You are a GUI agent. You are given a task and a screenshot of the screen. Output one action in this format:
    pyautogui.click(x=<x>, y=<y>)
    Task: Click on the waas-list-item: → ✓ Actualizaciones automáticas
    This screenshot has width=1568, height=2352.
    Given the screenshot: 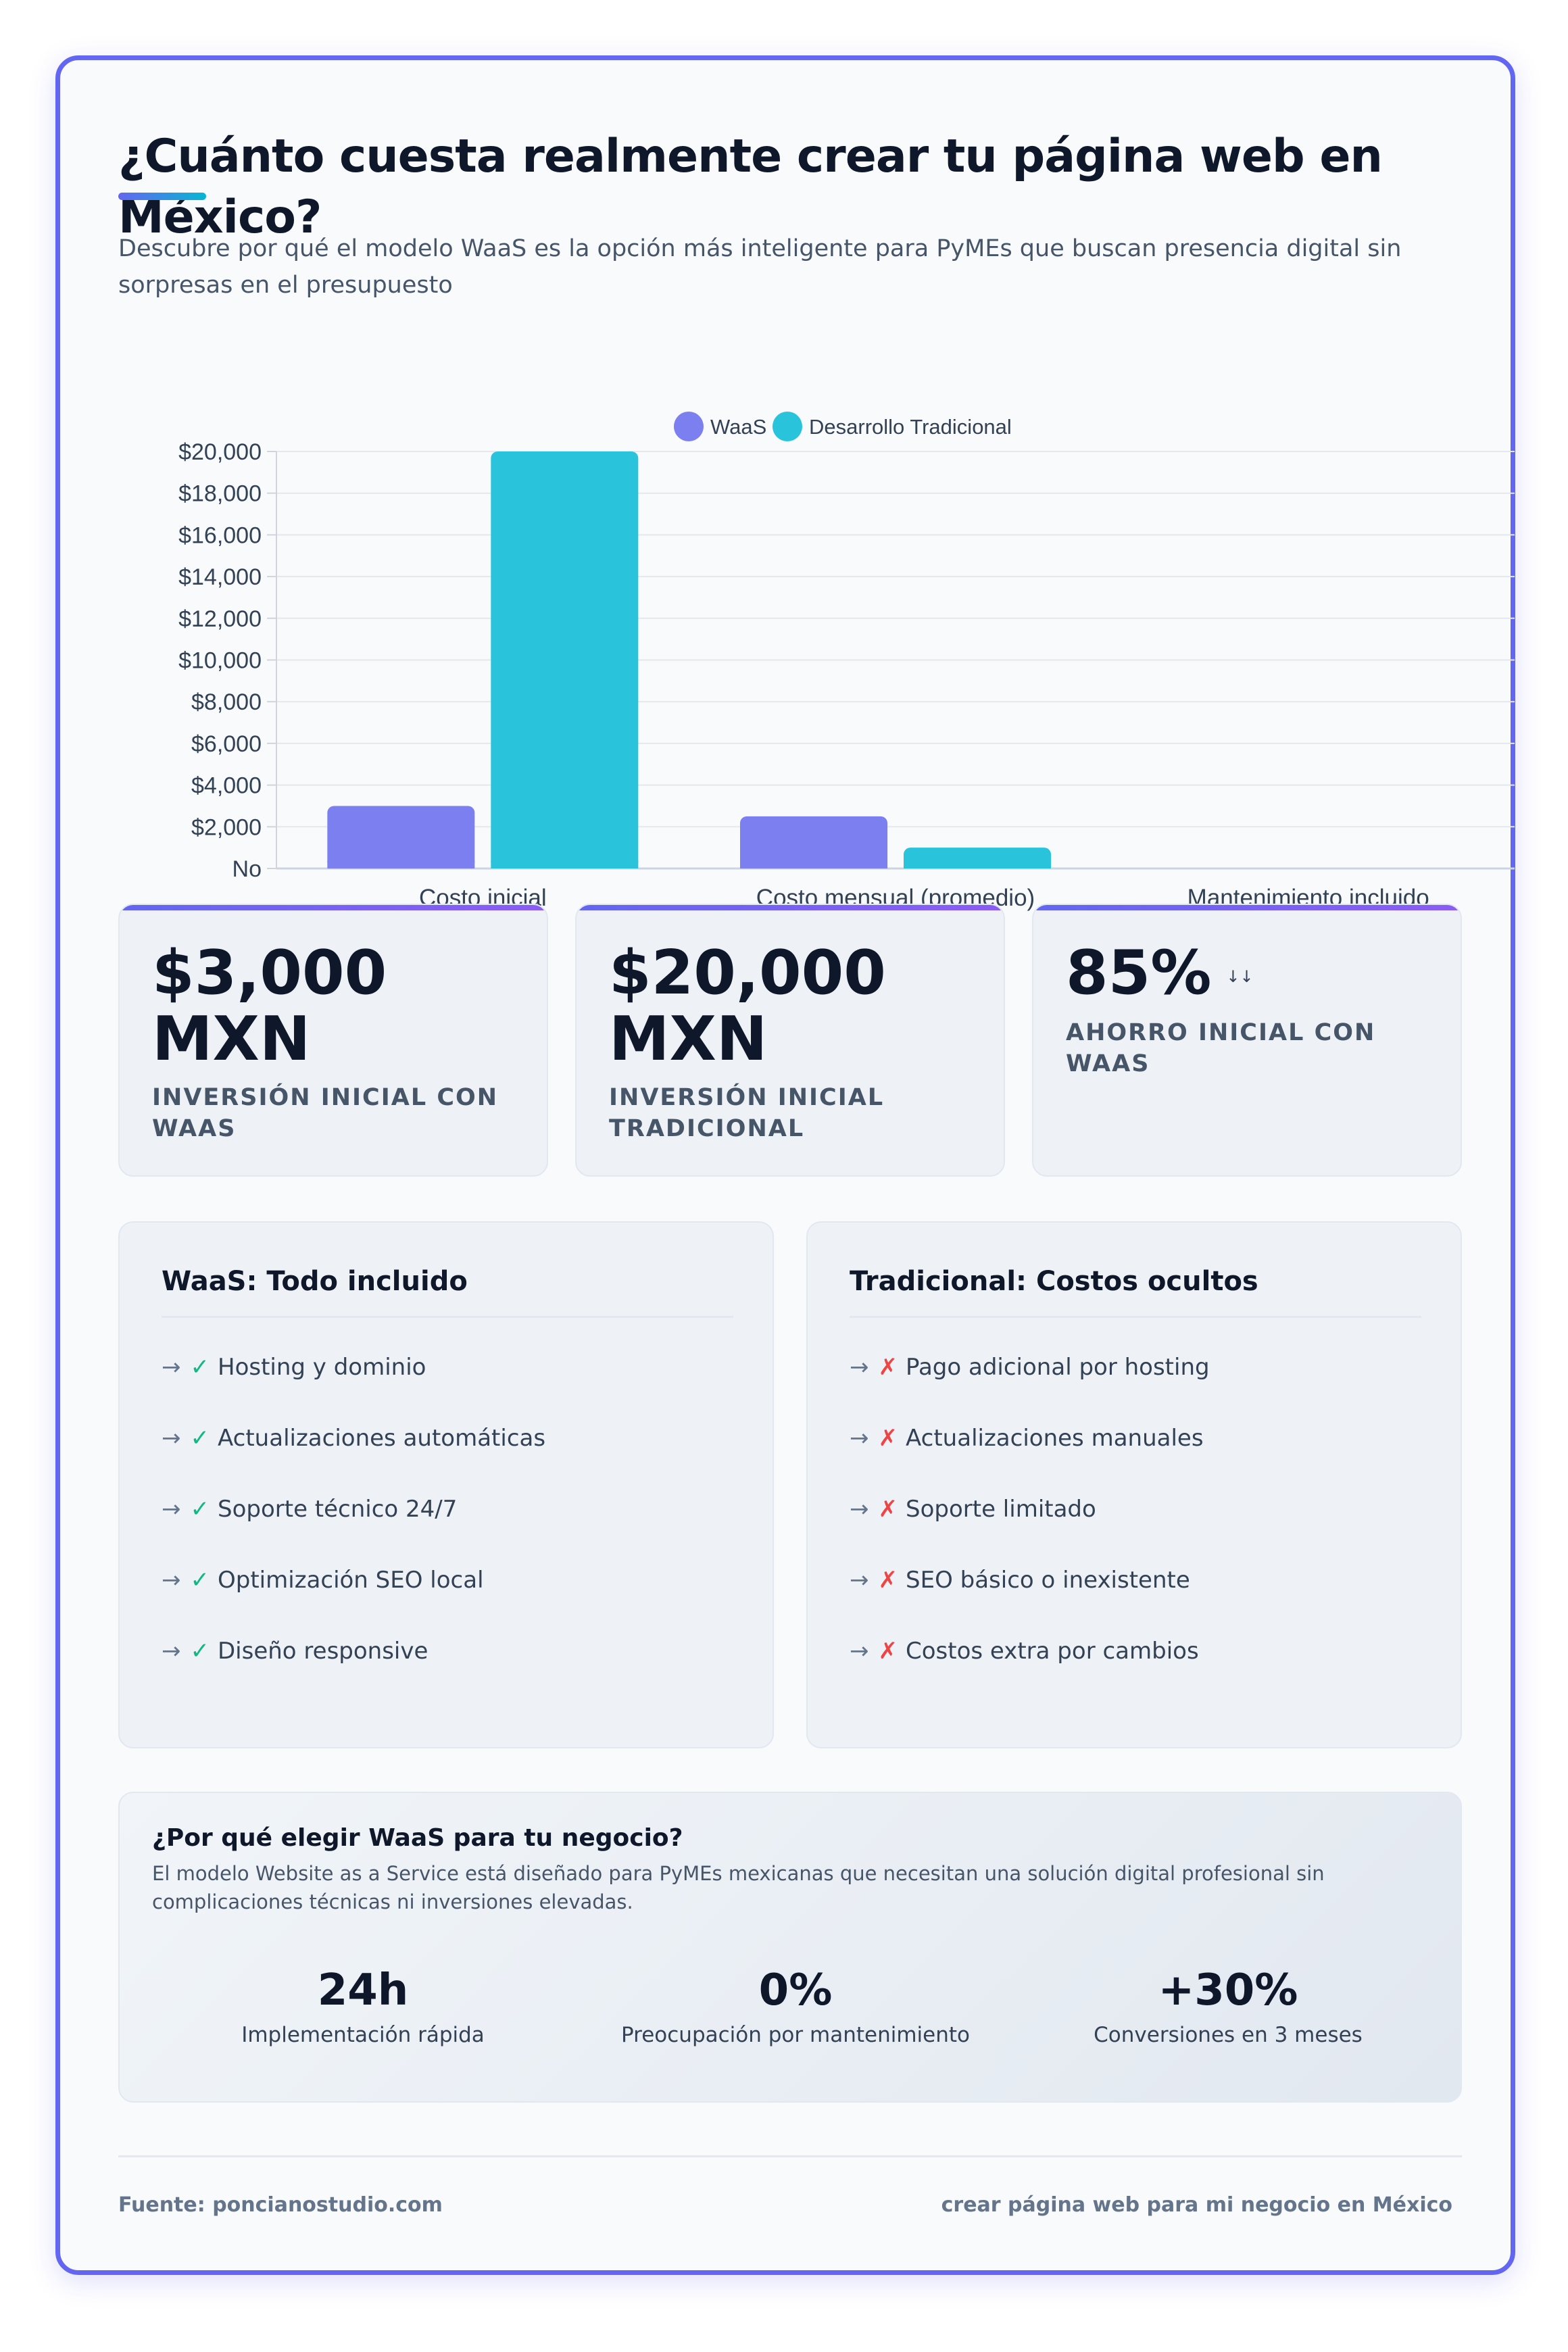 What is the action you would take?
    pyautogui.click(x=354, y=1438)
    